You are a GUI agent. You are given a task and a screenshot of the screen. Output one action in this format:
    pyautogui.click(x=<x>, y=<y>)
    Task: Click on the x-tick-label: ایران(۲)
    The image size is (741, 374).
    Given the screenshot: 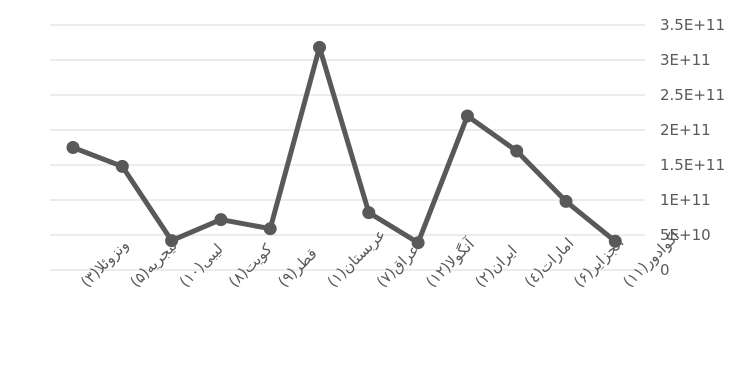 What is the action you would take?
    pyautogui.click(x=496, y=266)
    